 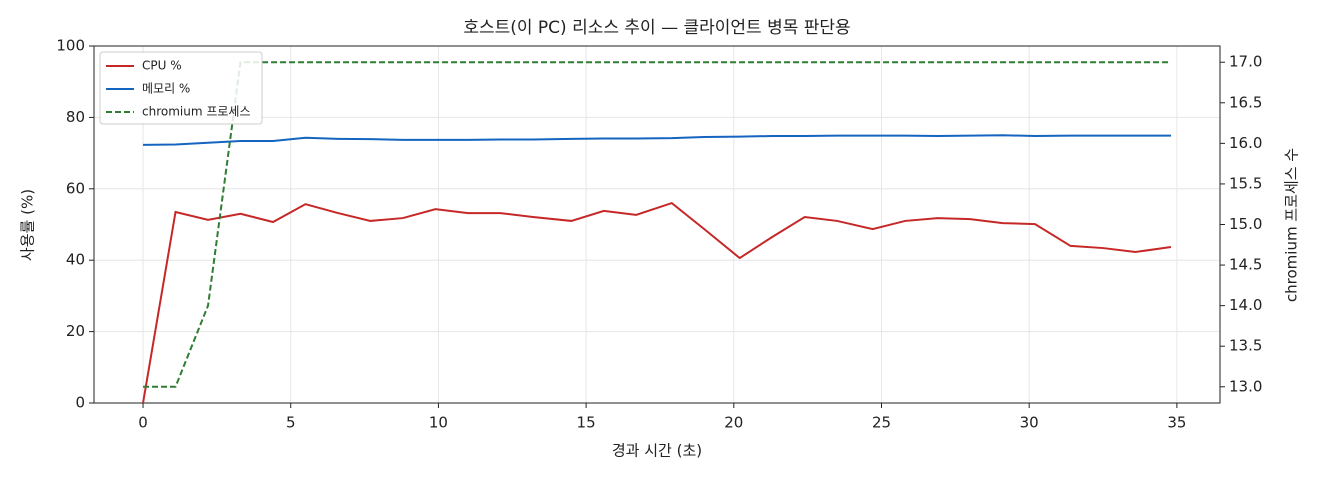 What do you see at coordinates (438, 423) in the screenshot?
I see `x-tick-label: 10` at bounding box center [438, 423].